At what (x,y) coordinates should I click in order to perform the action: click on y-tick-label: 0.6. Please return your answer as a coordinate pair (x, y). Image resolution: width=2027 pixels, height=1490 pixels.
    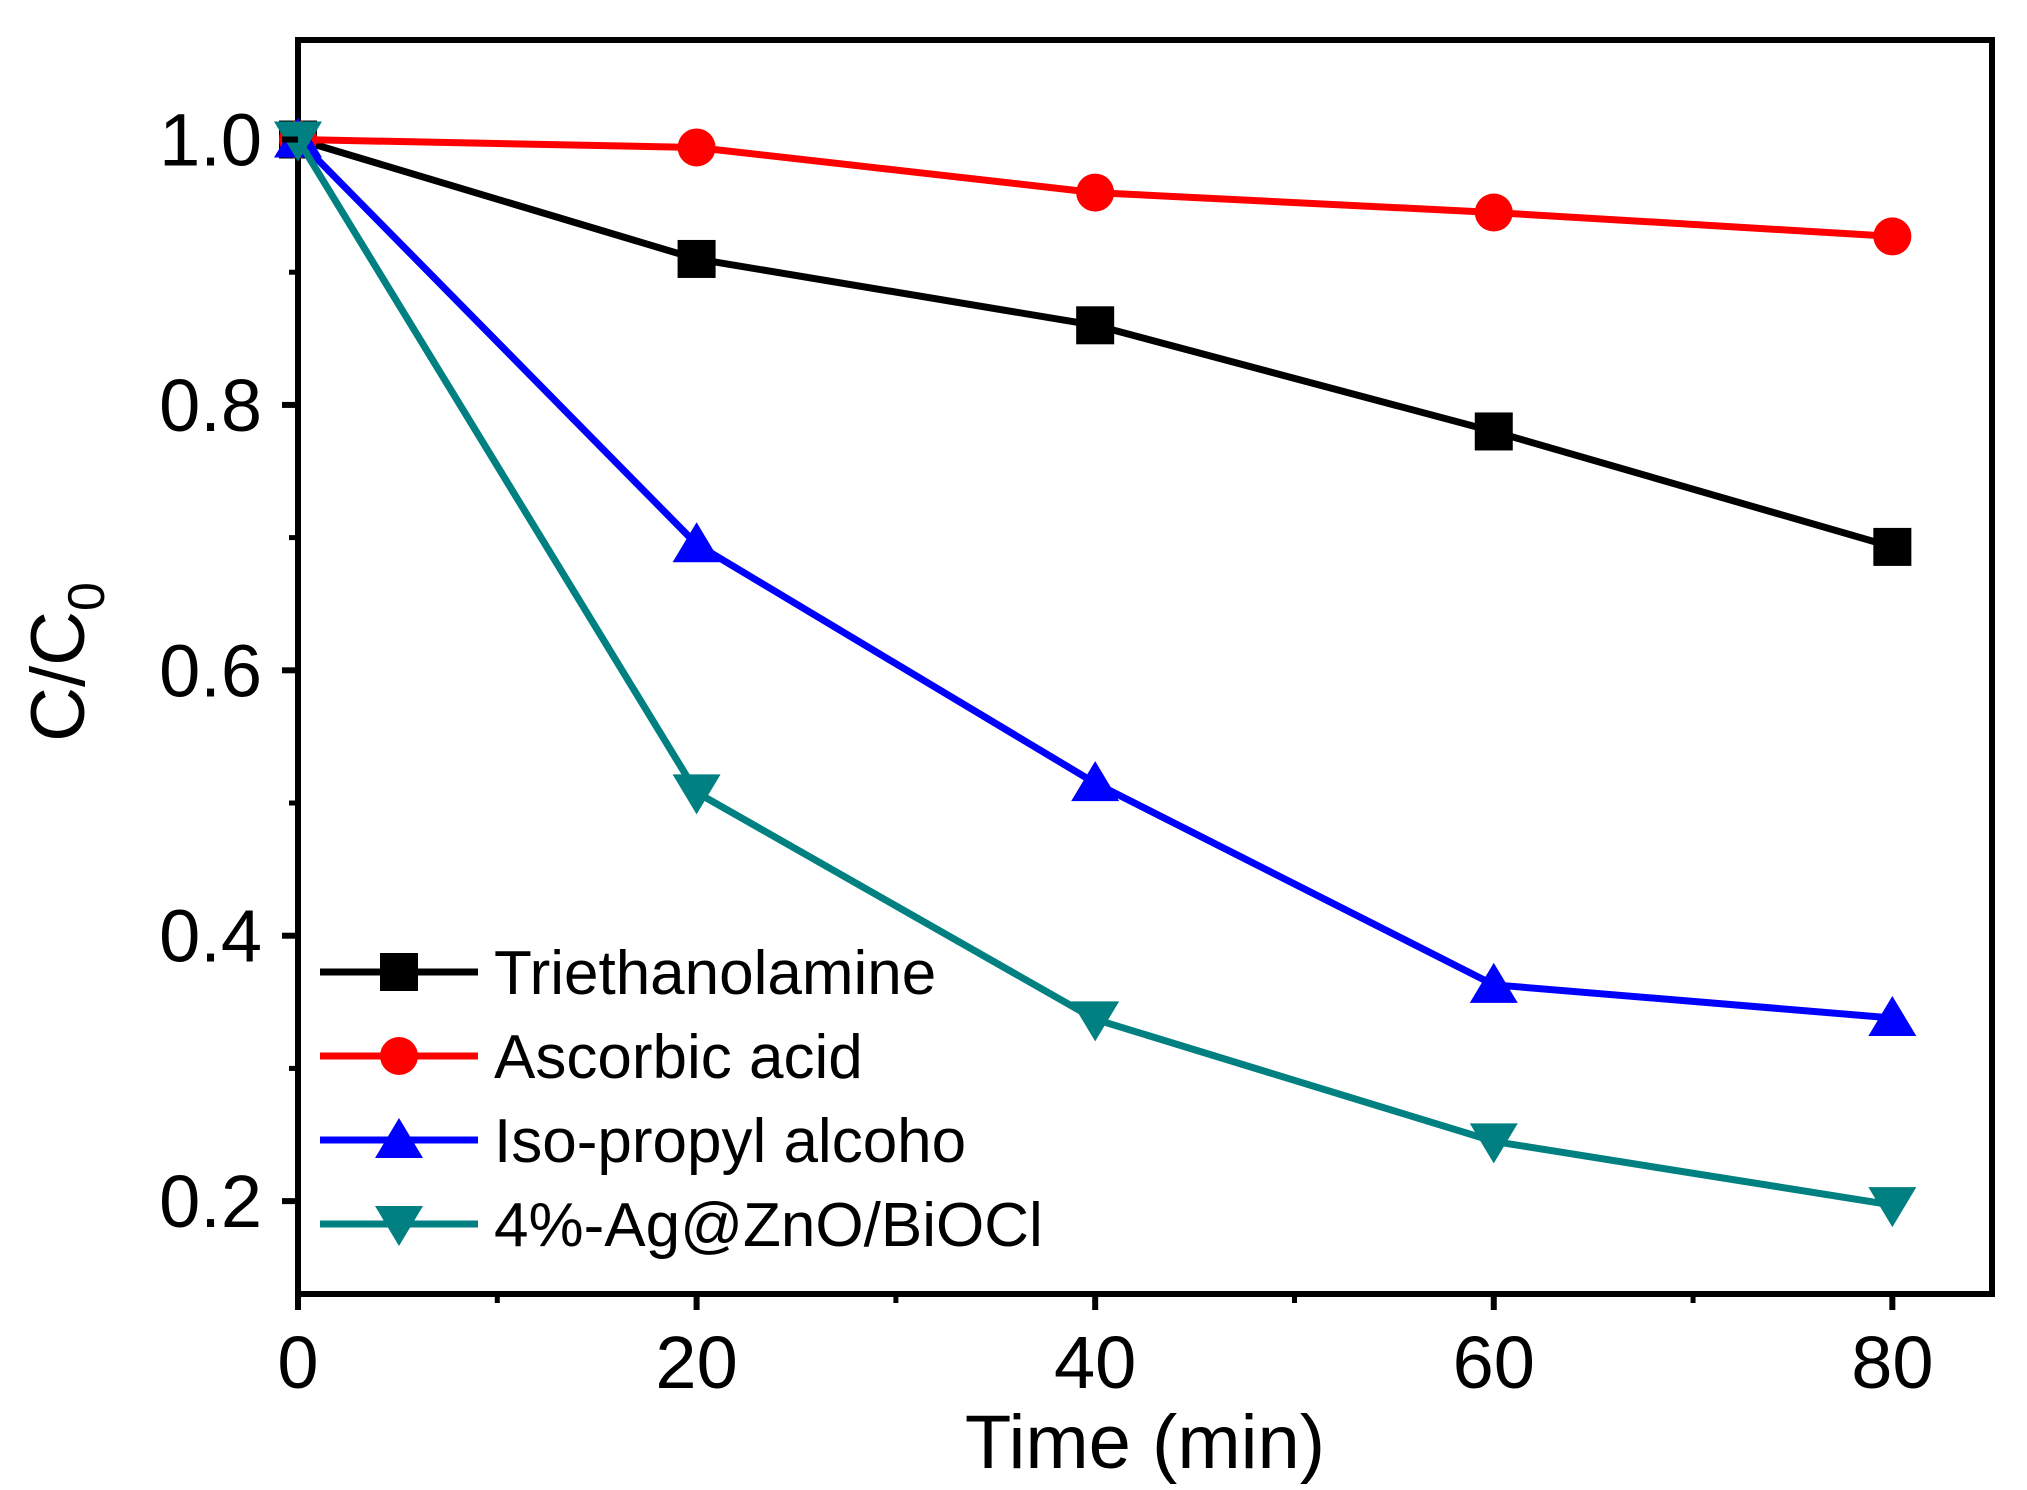
    Looking at the image, I should click on (210, 670).